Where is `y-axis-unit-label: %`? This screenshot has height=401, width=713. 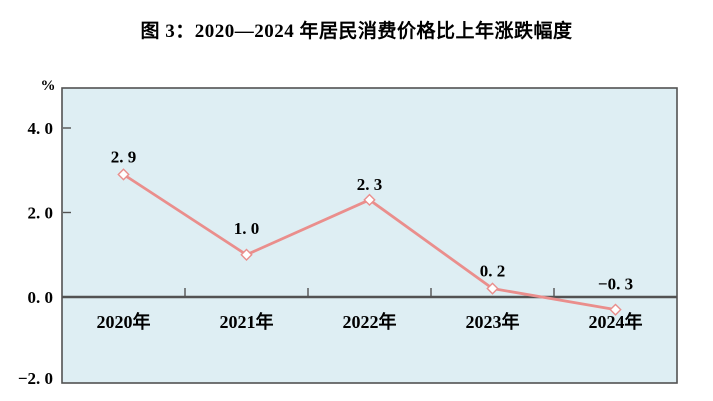 y-axis-unit-label: % is located at coordinates (48, 86).